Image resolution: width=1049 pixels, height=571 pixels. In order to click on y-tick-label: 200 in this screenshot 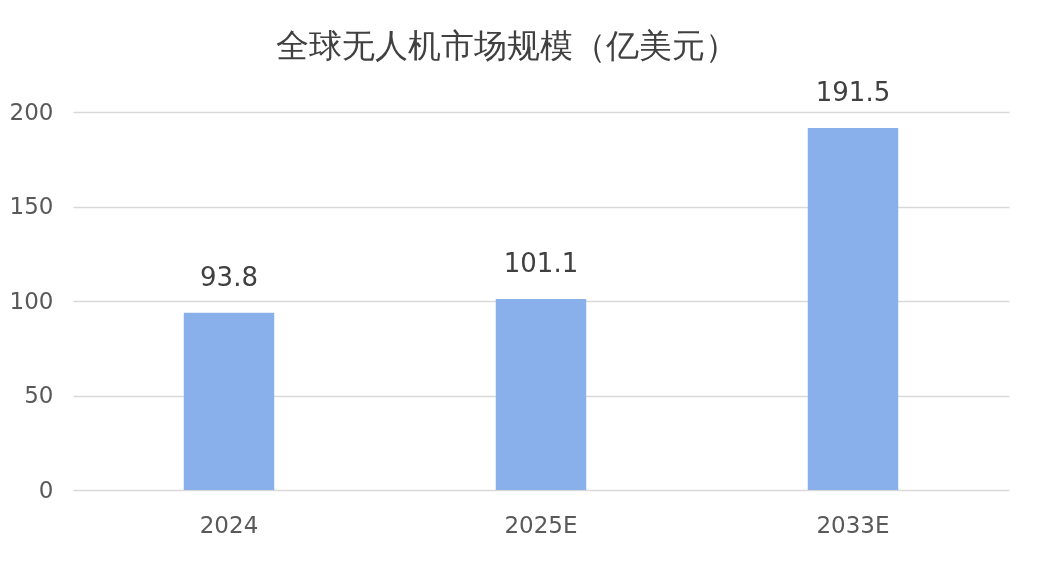, I will do `click(31, 111)`.